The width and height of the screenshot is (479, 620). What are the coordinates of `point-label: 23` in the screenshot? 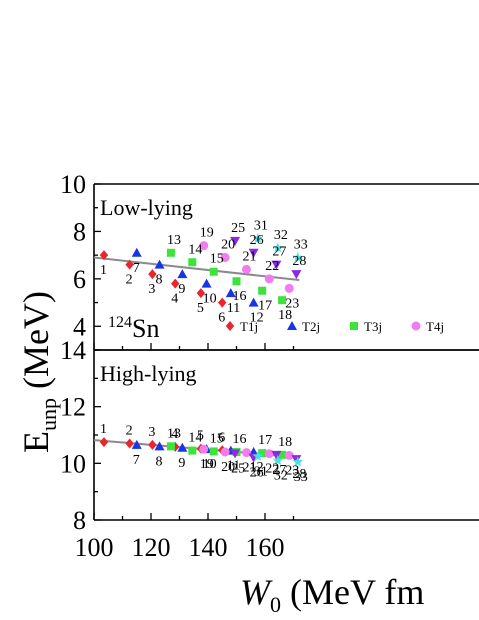 It's located at (292, 470).